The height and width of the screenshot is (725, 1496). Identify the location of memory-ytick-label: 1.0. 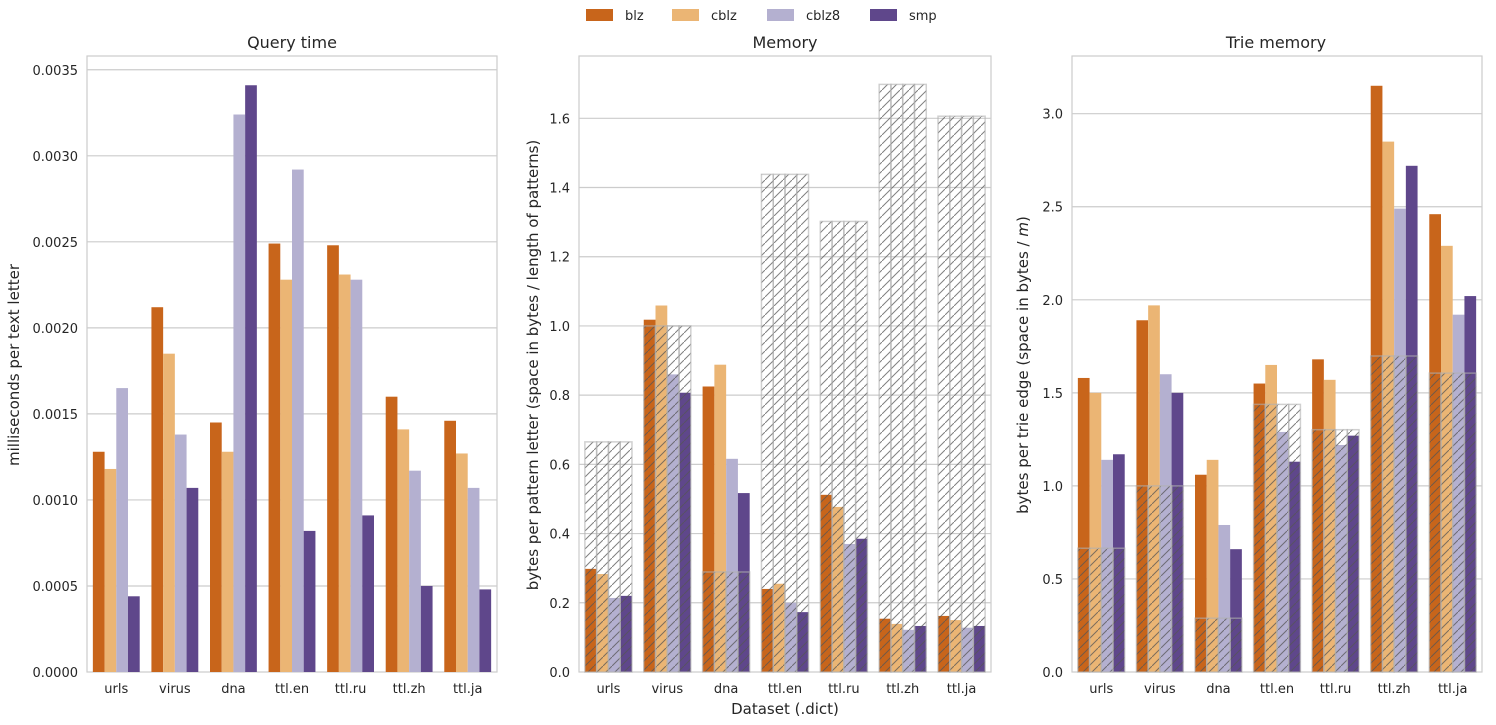
(559, 327).